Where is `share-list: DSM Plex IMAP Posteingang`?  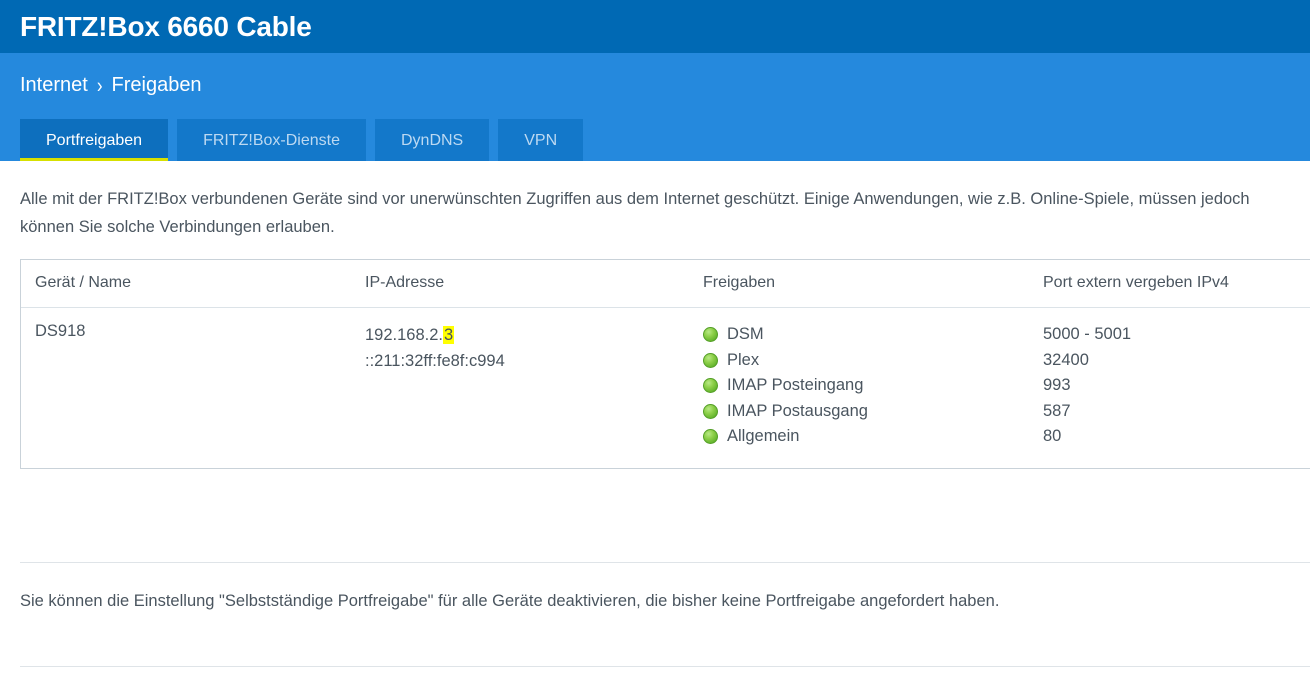
share-list: DSM Plex IMAP Posteingang is located at coordinates (866, 386).